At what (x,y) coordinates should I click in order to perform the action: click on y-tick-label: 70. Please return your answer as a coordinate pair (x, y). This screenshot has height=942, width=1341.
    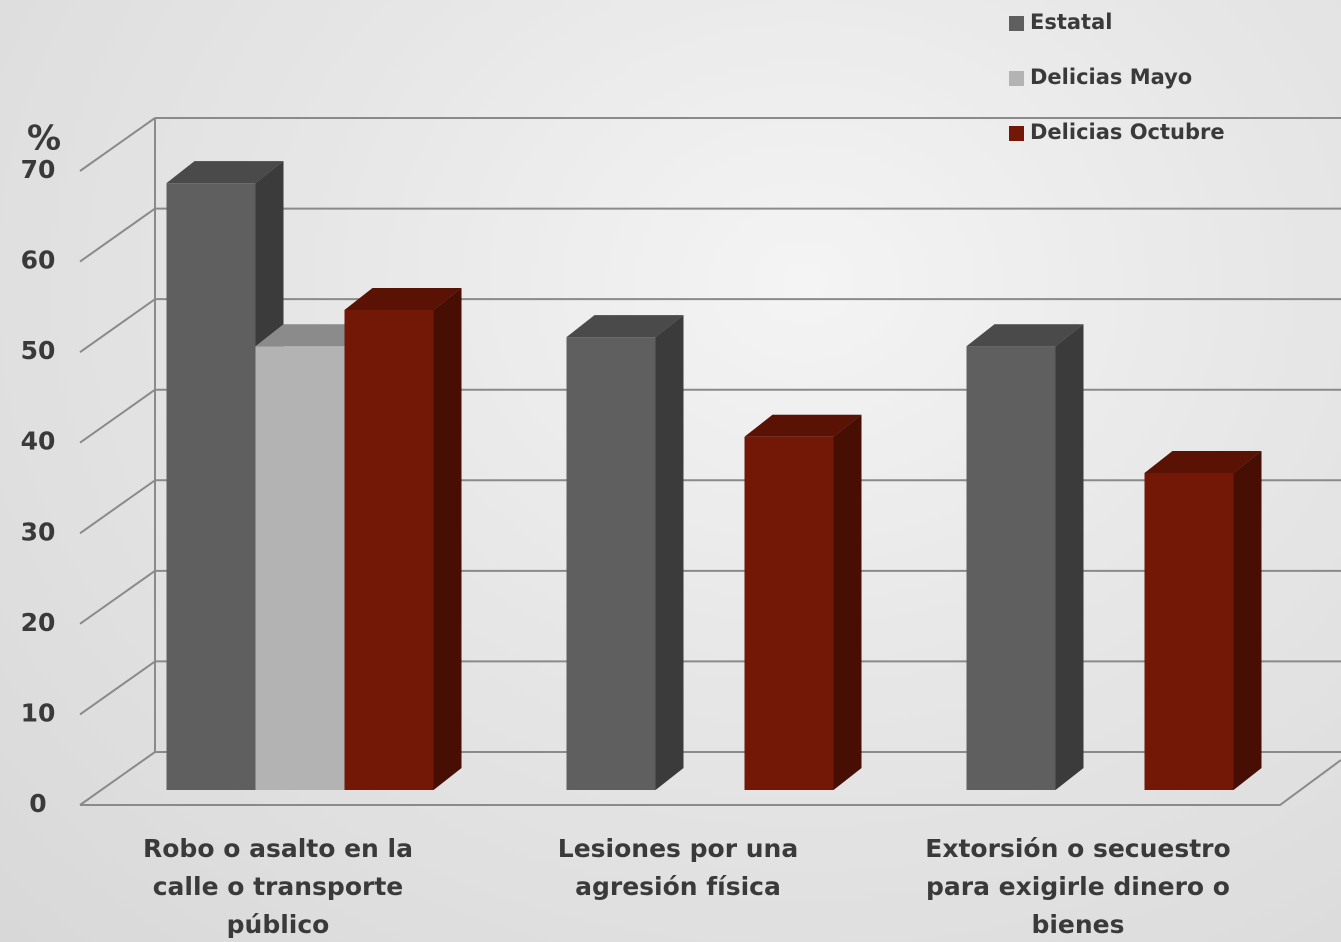
    Looking at the image, I should click on (38, 169).